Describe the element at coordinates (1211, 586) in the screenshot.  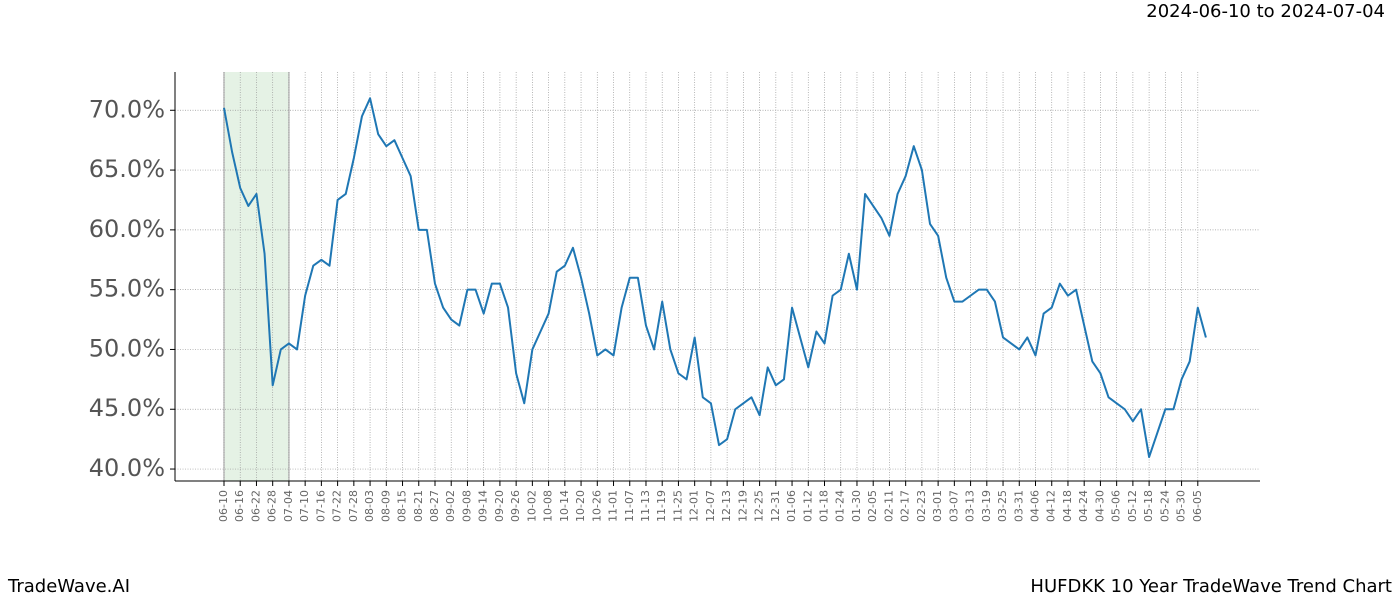
I see `footer-right: HUFDKK 10 Year TradeWave Trend Chart` at that location.